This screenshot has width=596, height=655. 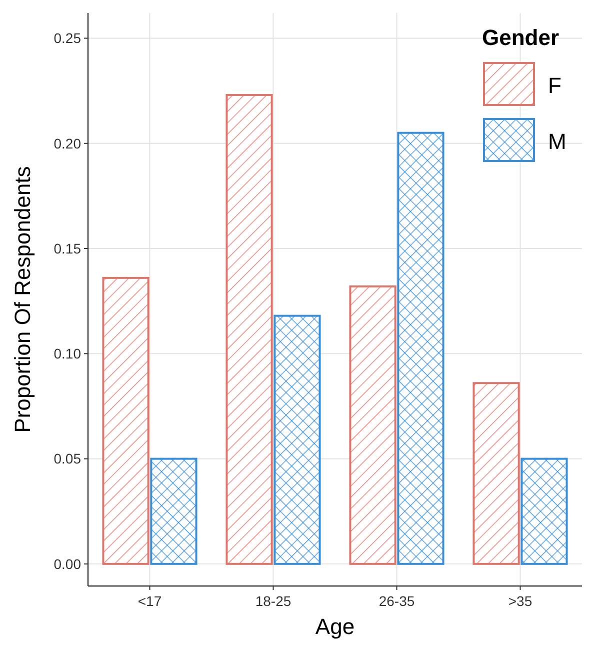 I want to click on legend-title: Gender, so click(x=521, y=37).